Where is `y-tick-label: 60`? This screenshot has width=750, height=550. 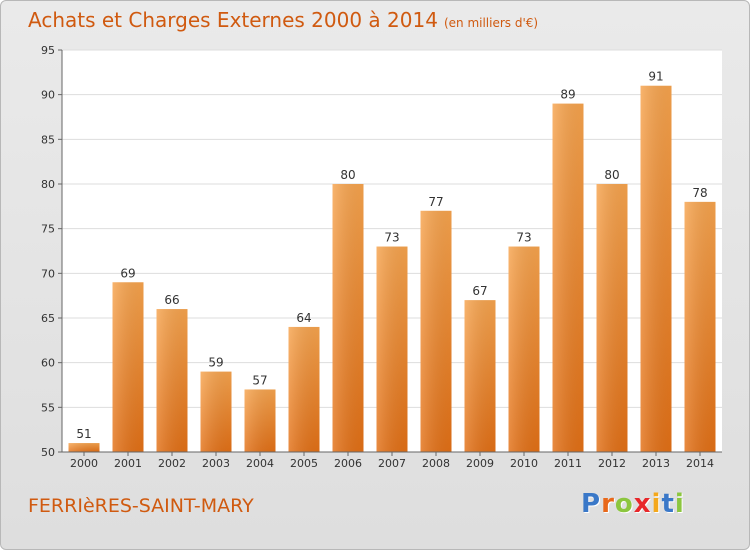
y-tick-label: 60 is located at coordinates (48, 363).